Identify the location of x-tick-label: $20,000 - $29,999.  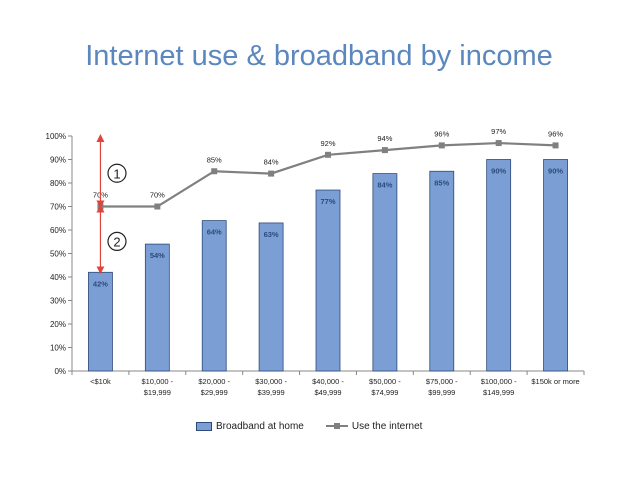
(214, 387).